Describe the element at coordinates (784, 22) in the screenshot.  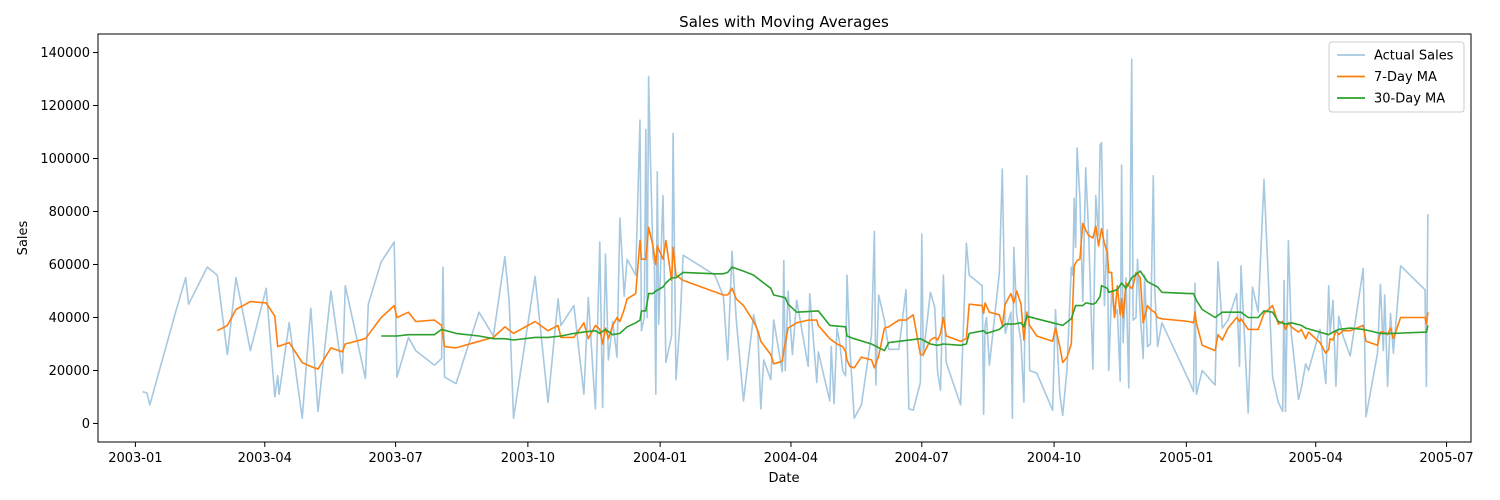
I see `chart-title: Sales with Moving Averages` at that location.